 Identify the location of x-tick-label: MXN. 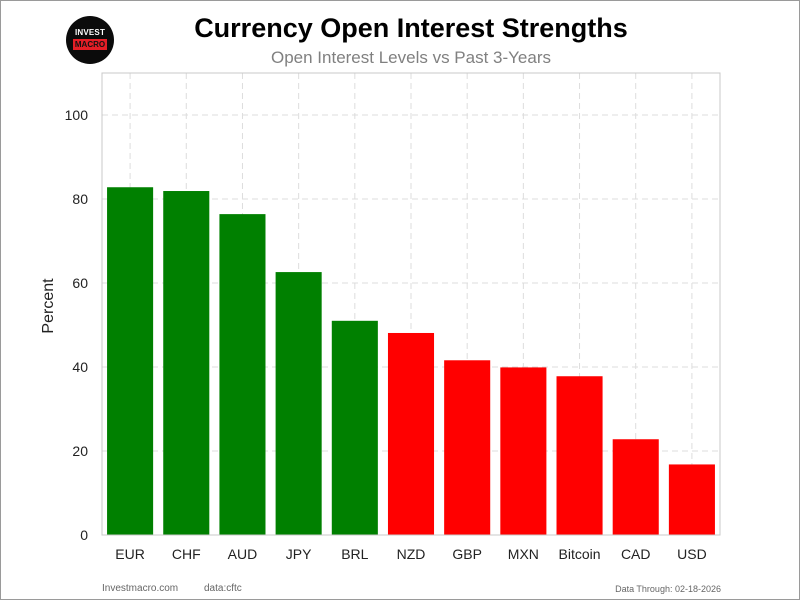
(523, 554).